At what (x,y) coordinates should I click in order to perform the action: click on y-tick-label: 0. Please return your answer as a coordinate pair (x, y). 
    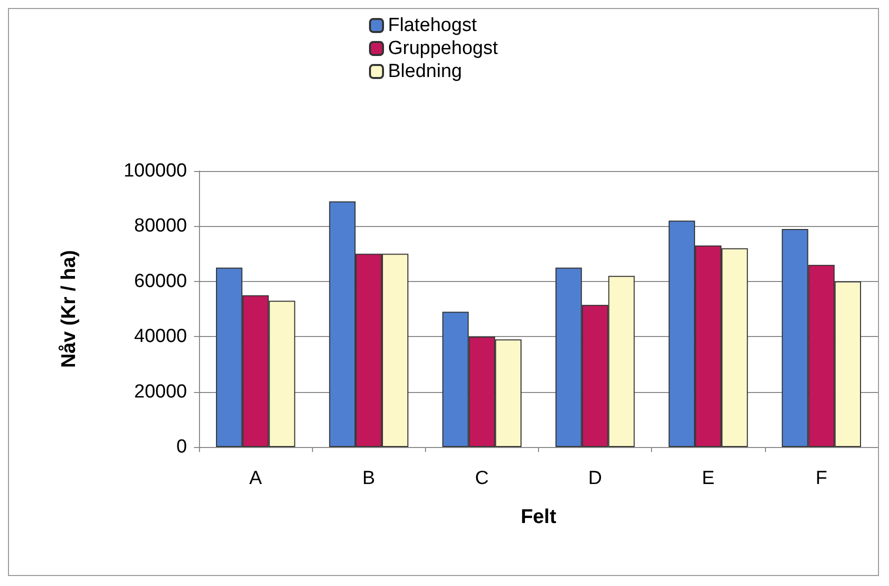
    Looking at the image, I should click on (181, 447).